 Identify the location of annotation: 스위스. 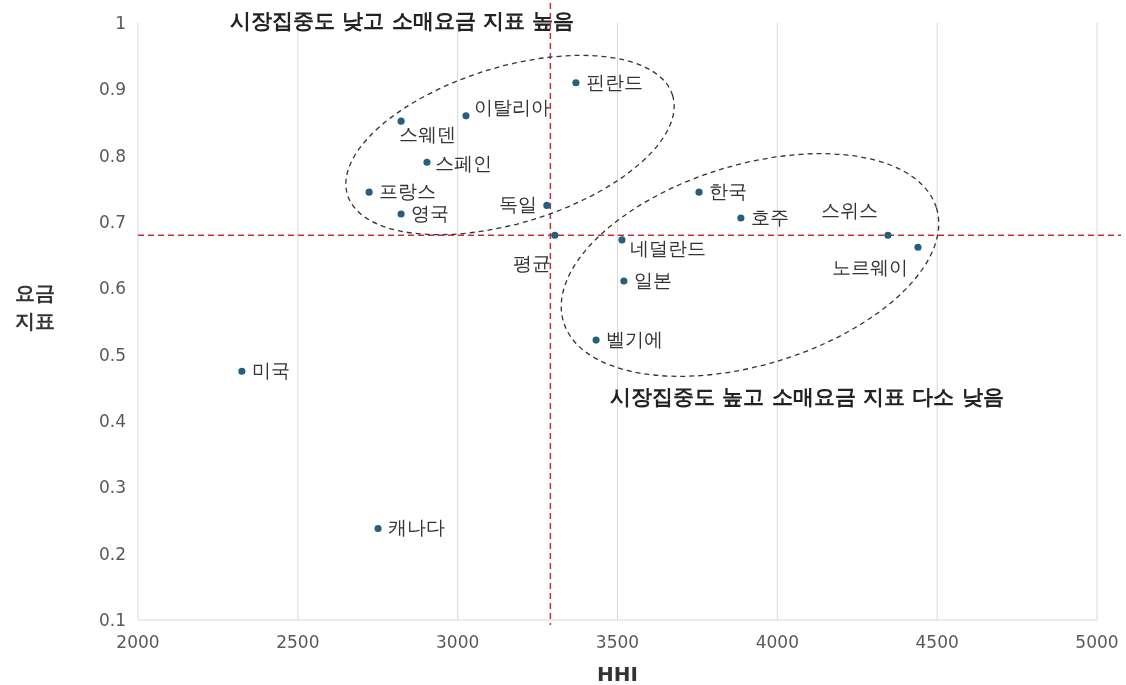
(849, 210).